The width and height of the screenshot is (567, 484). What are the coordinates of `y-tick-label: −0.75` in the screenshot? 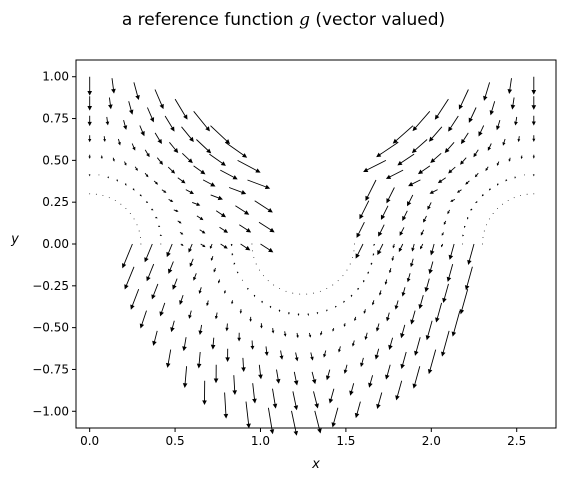 It's located at (50, 369).